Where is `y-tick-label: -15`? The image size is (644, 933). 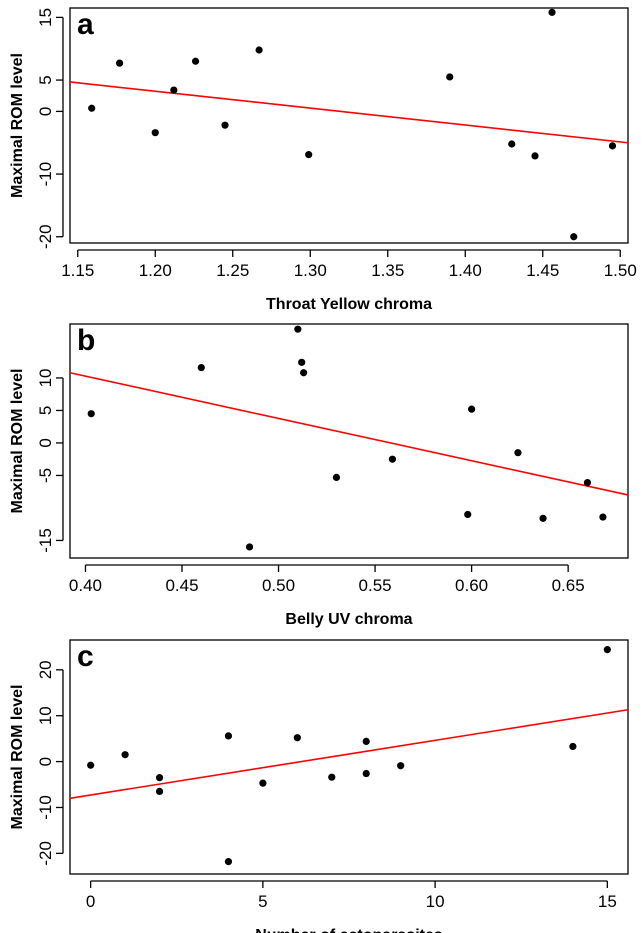
y-tick-label: -15 is located at coordinates (45, 540).